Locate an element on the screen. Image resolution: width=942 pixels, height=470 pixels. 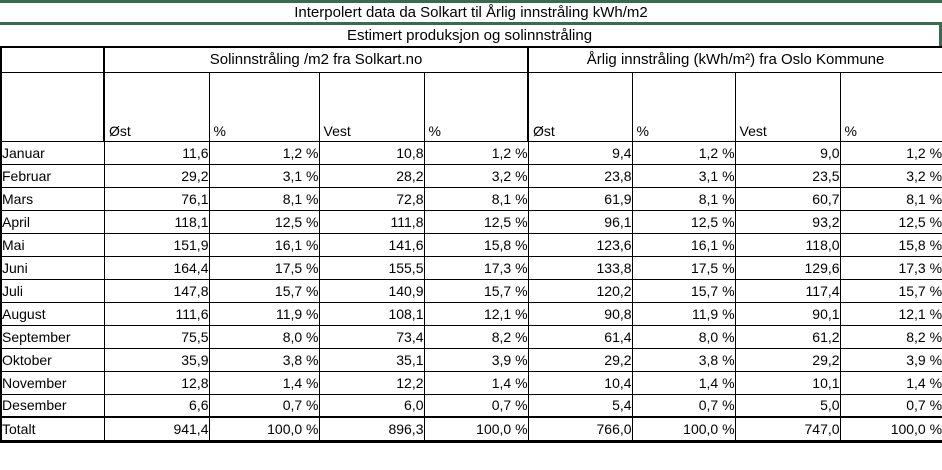
value-cell: 75,5 is located at coordinates (156, 336).